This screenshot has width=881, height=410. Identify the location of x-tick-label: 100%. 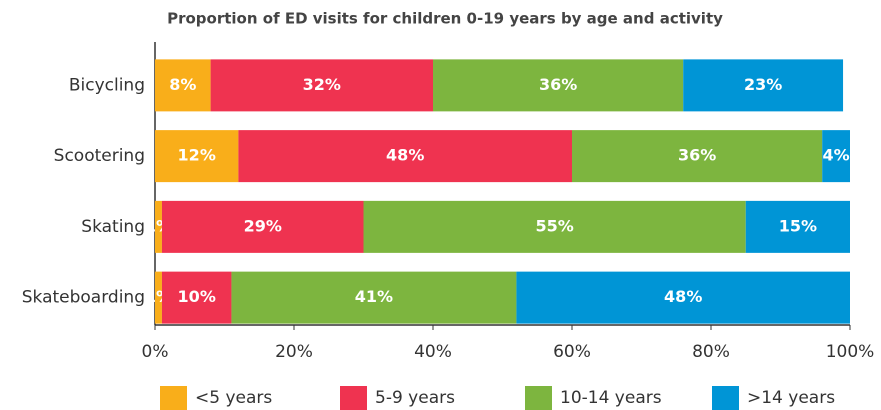
(850, 352).